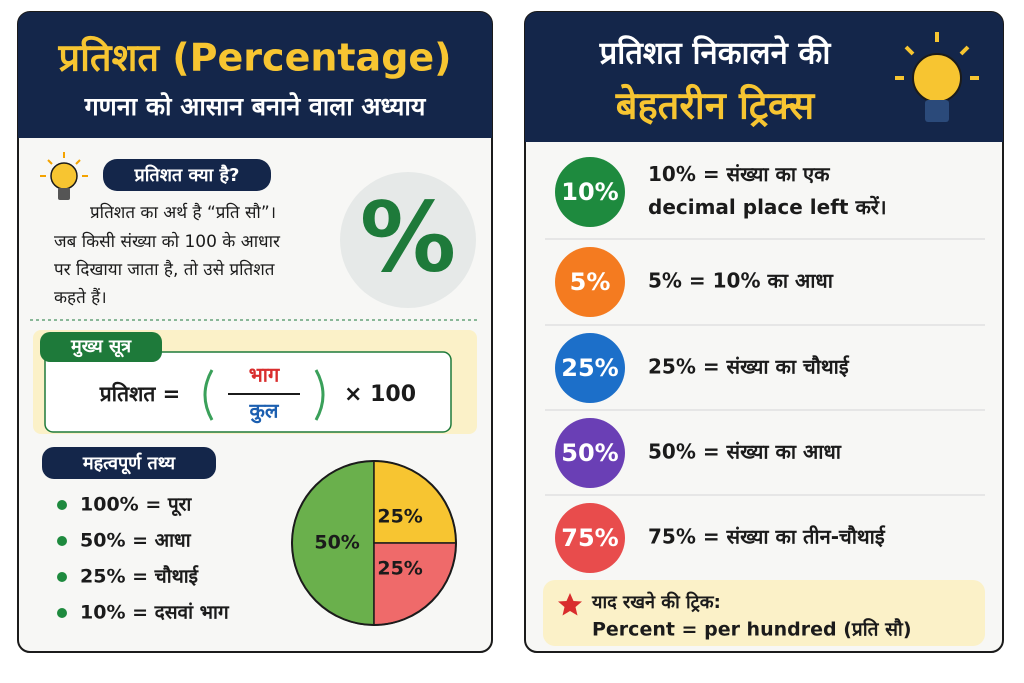  What do you see at coordinates (264, 375) in the screenshot?
I see `numerator: भाग` at bounding box center [264, 375].